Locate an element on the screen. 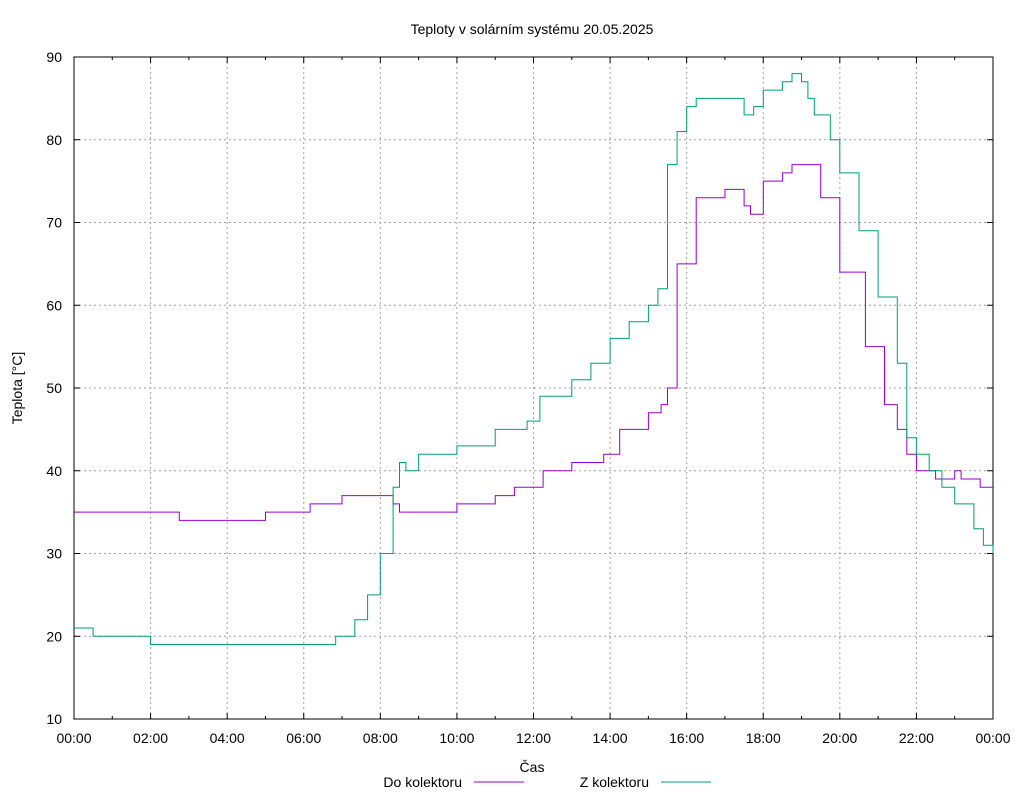 The width and height of the screenshot is (1024, 800). y-tick-label: 40 is located at coordinates (54, 471).